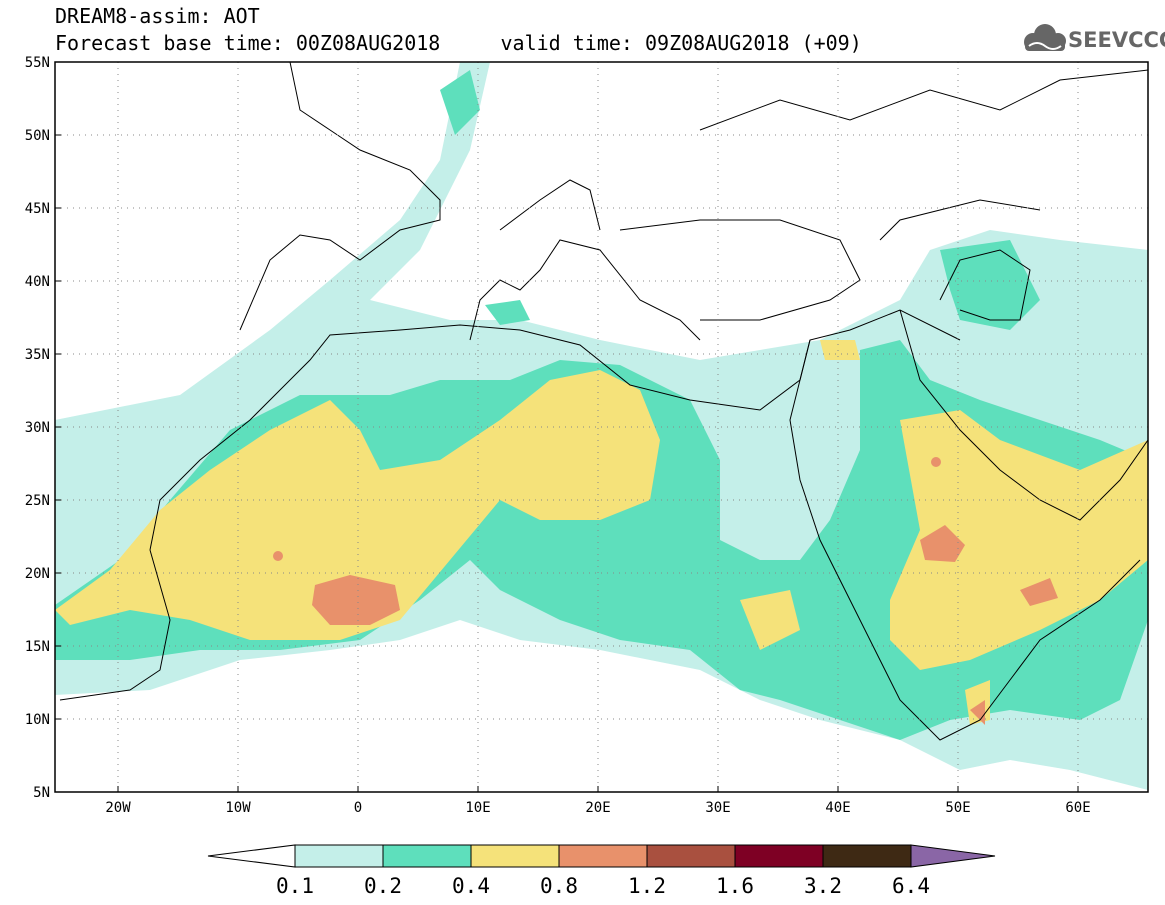 This screenshot has height=905, width=1165. What do you see at coordinates (911, 886) in the screenshot?
I see `colorbar-label: 6.4` at bounding box center [911, 886].